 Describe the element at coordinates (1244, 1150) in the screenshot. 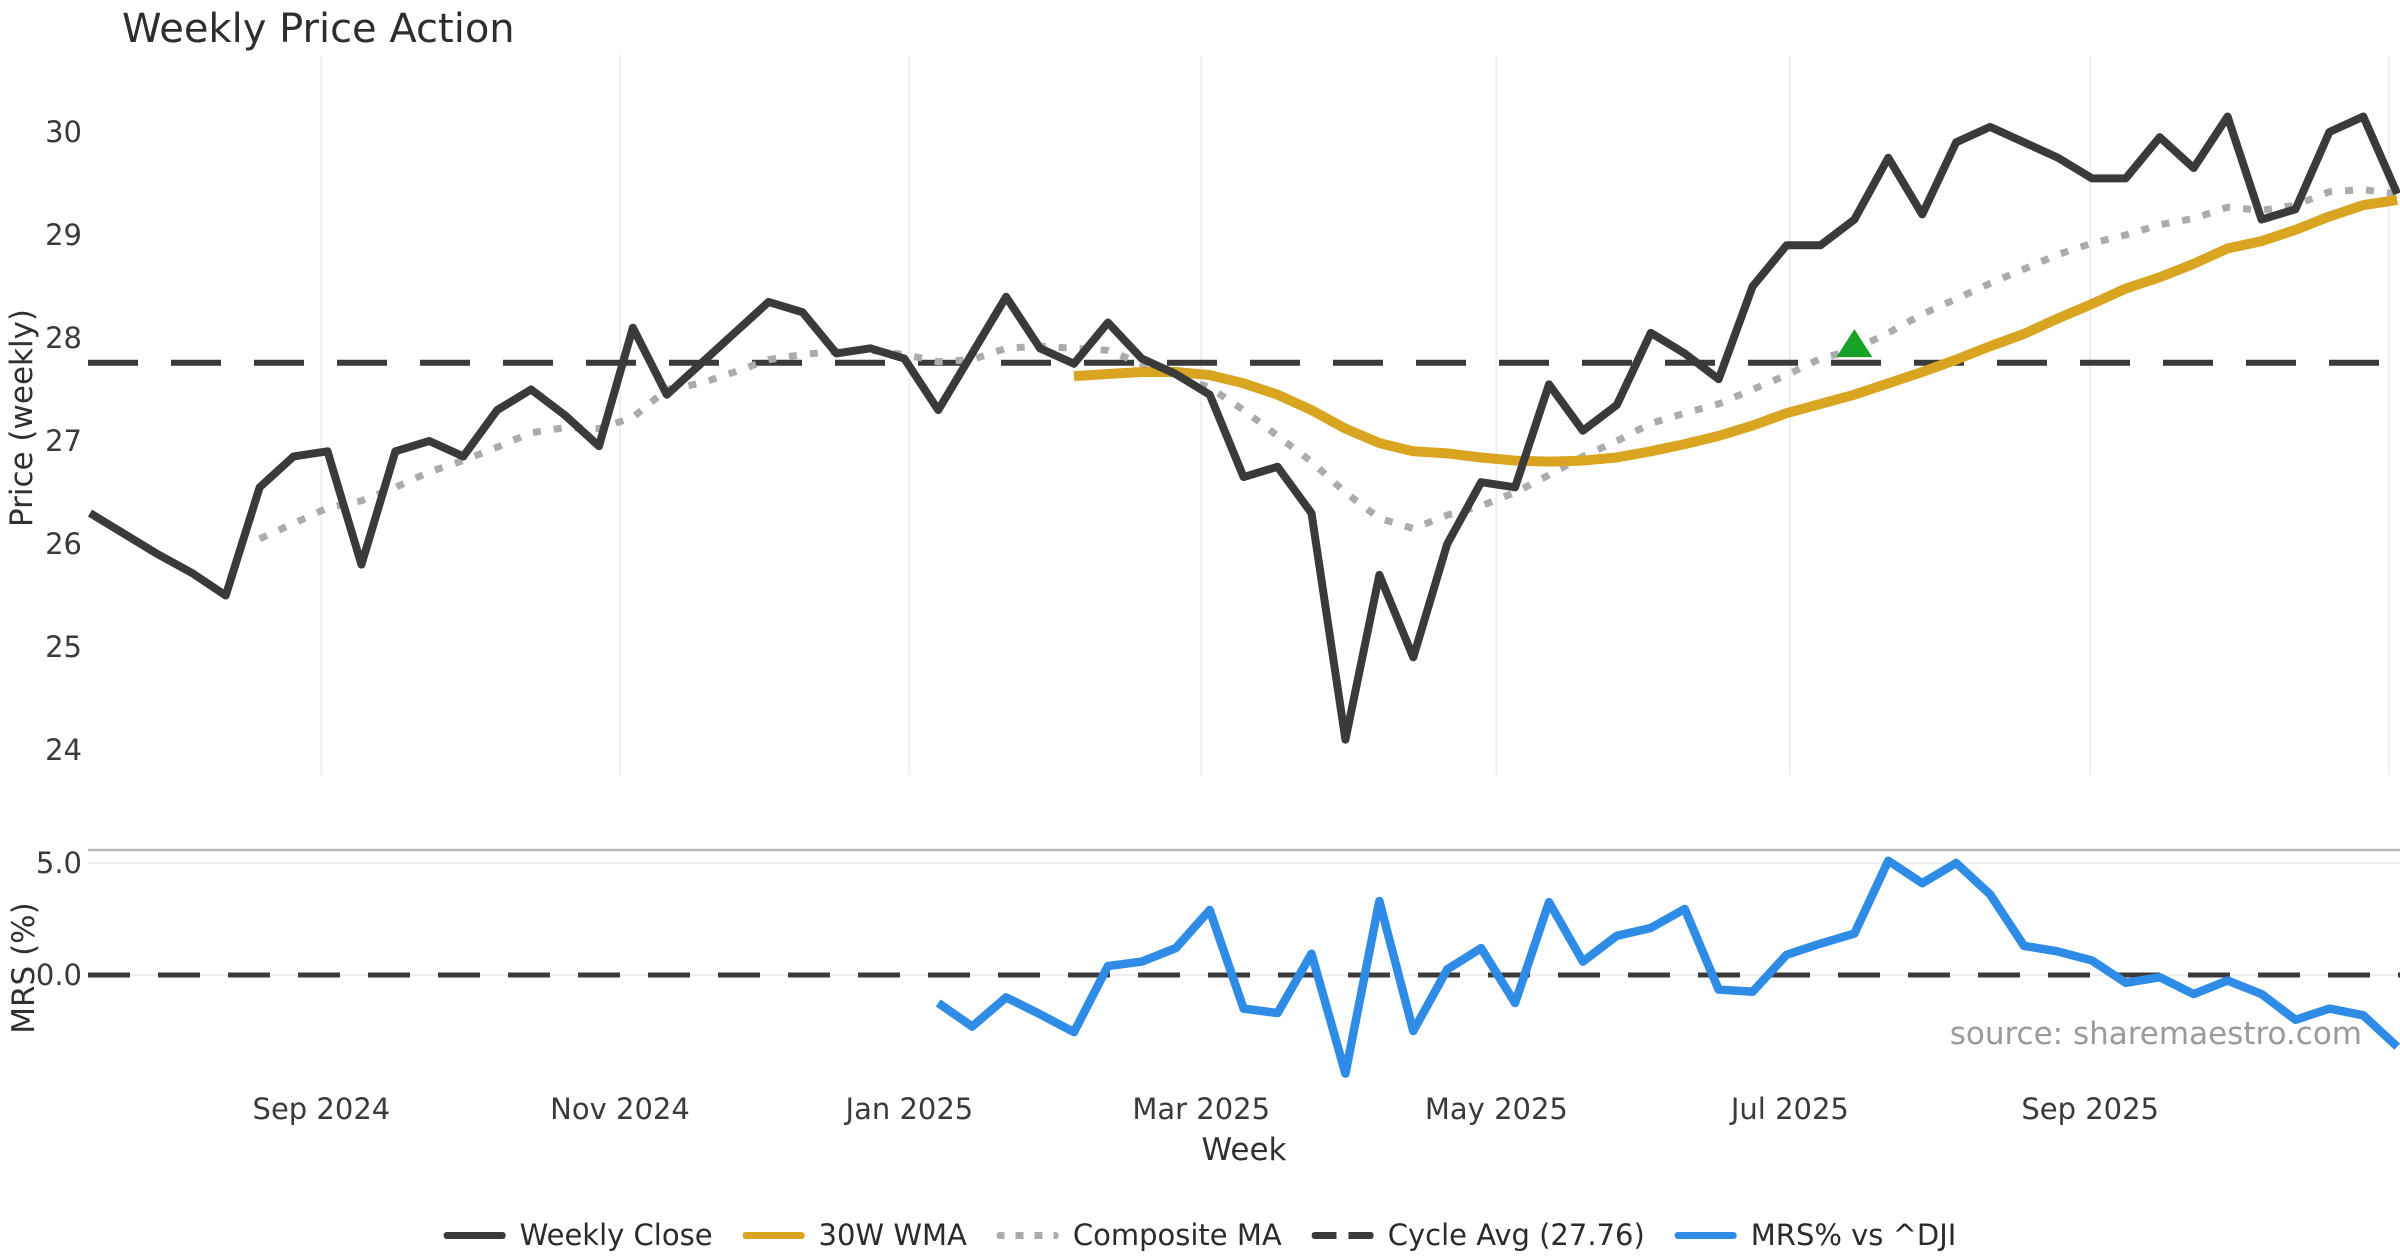

I see `week-axis-label: Week` at that location.